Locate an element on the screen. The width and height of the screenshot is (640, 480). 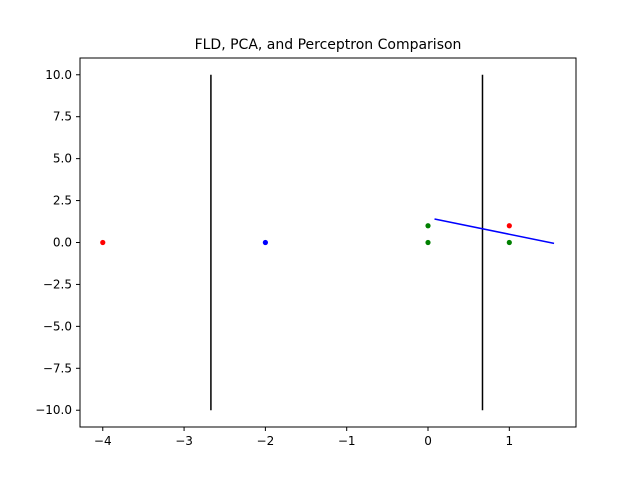
y-tick-label-1: 7.5 is located at coordinates (62, 117).